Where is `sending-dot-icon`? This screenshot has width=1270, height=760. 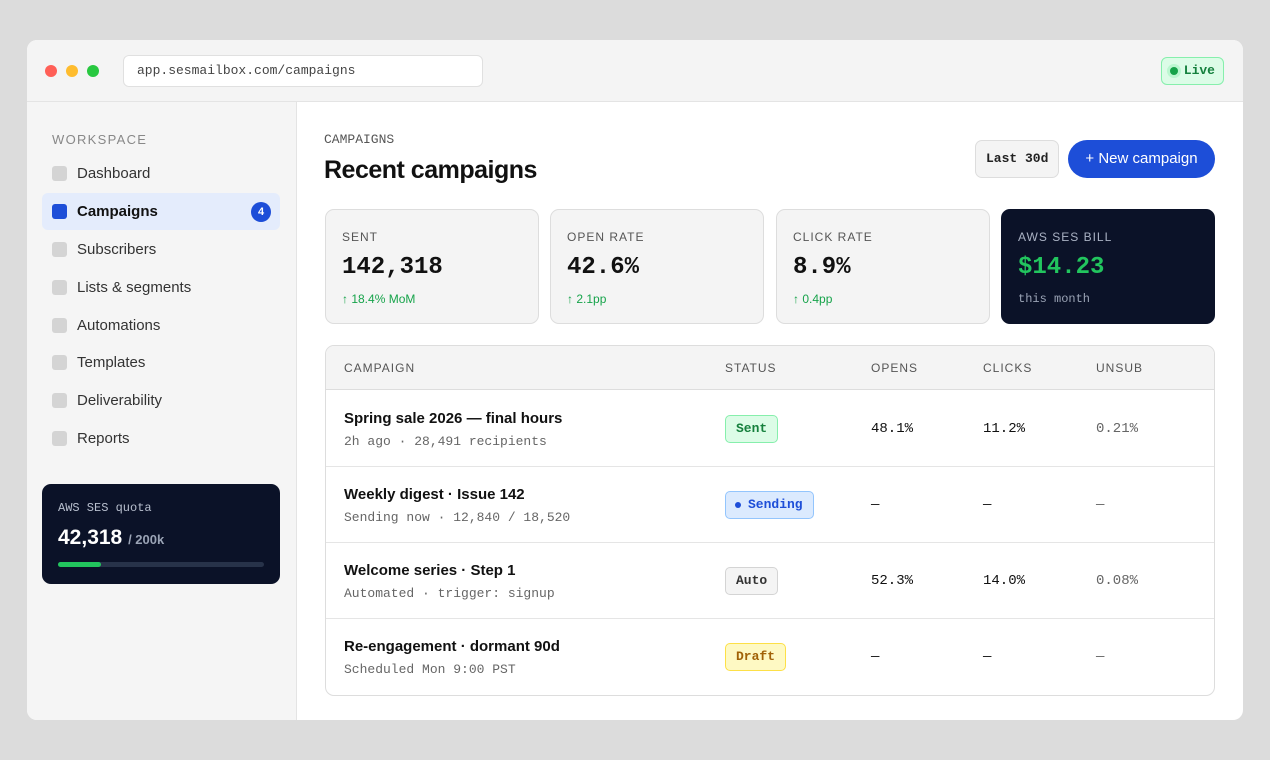 sending-dot-icon is located at coordinates (738, 505).